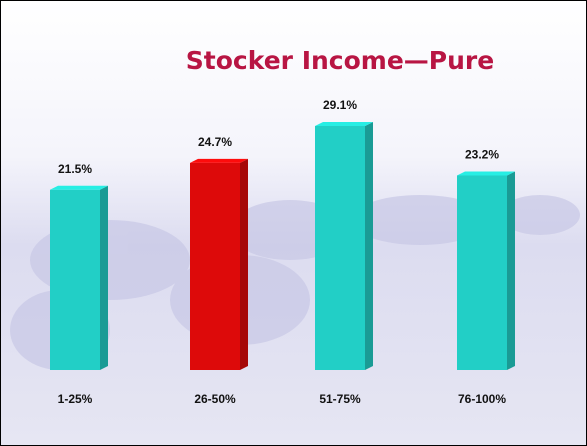 The image size is (587, 446). I want to click on x-tick-label: 26-50%, so click(215, 399).